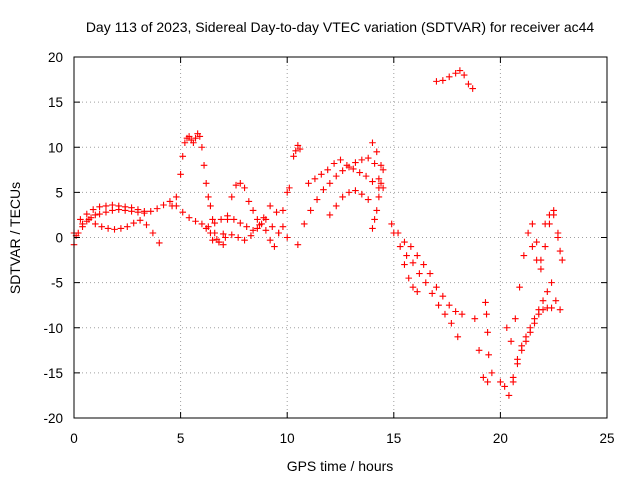 The width and height of the screenshot is (640, 480). What do you see at coordinates (53, 373) in the screenshot?
I see `y-tick-label: -15` at bounding box center [53, 373].